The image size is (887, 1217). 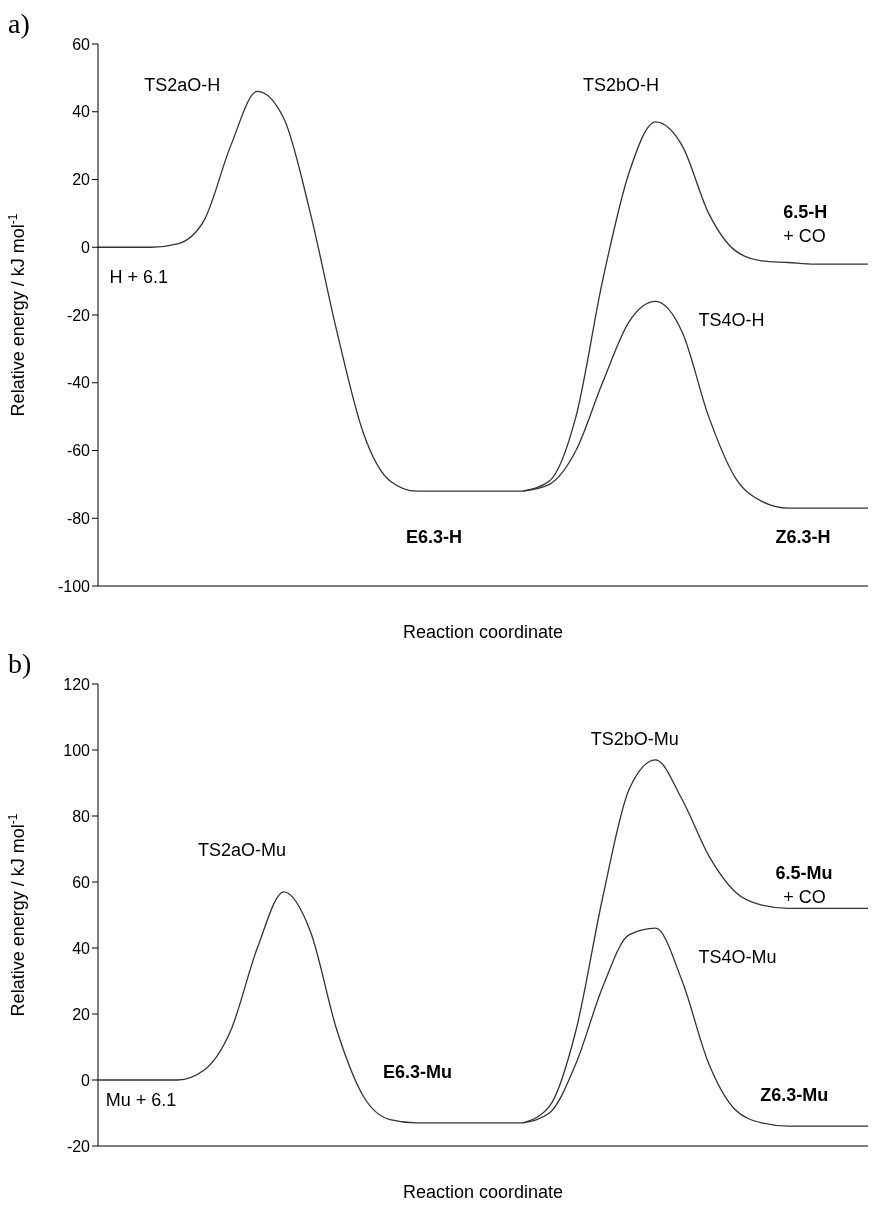 I want to click on annotation: TS2aO-Mu, so click(x=242, y=850).